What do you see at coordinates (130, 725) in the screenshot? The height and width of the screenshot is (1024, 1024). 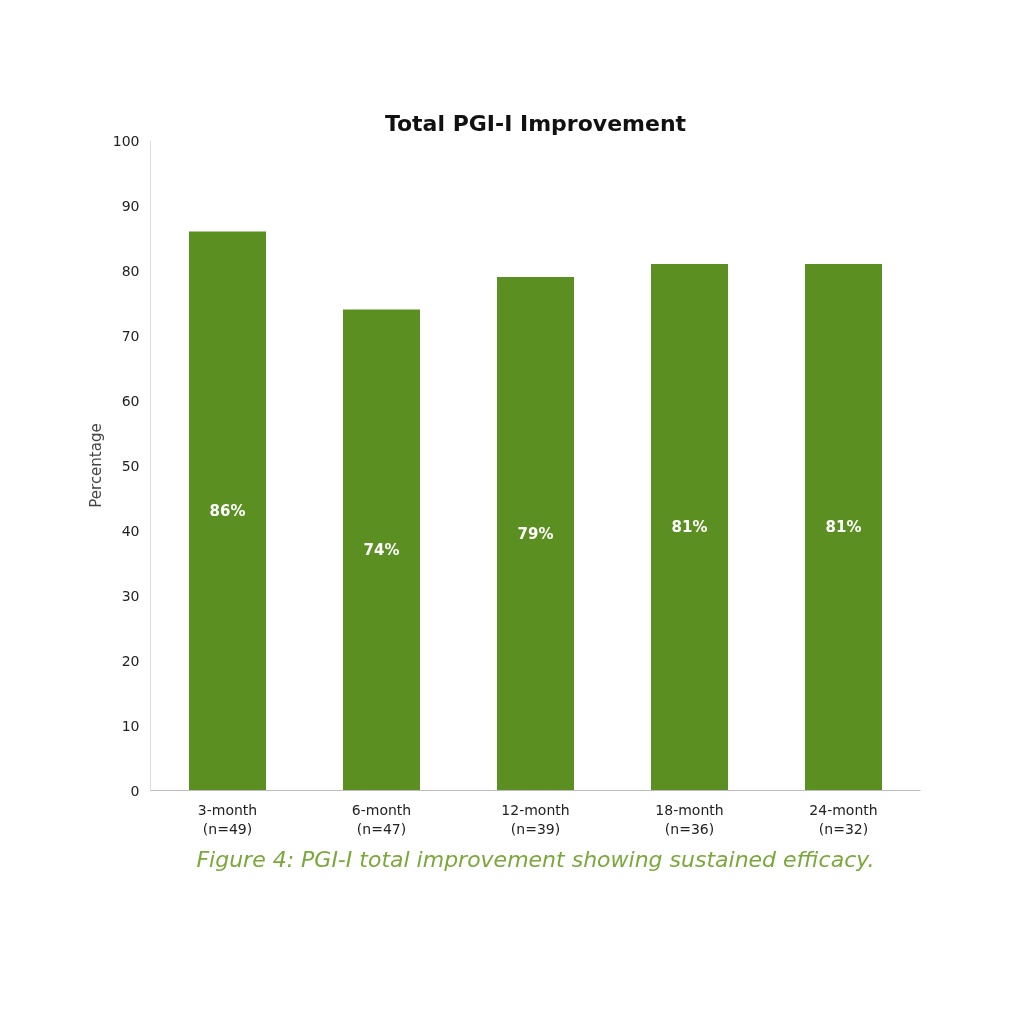 I see `y-tick-label: 10` at bounding box center [130, 725].